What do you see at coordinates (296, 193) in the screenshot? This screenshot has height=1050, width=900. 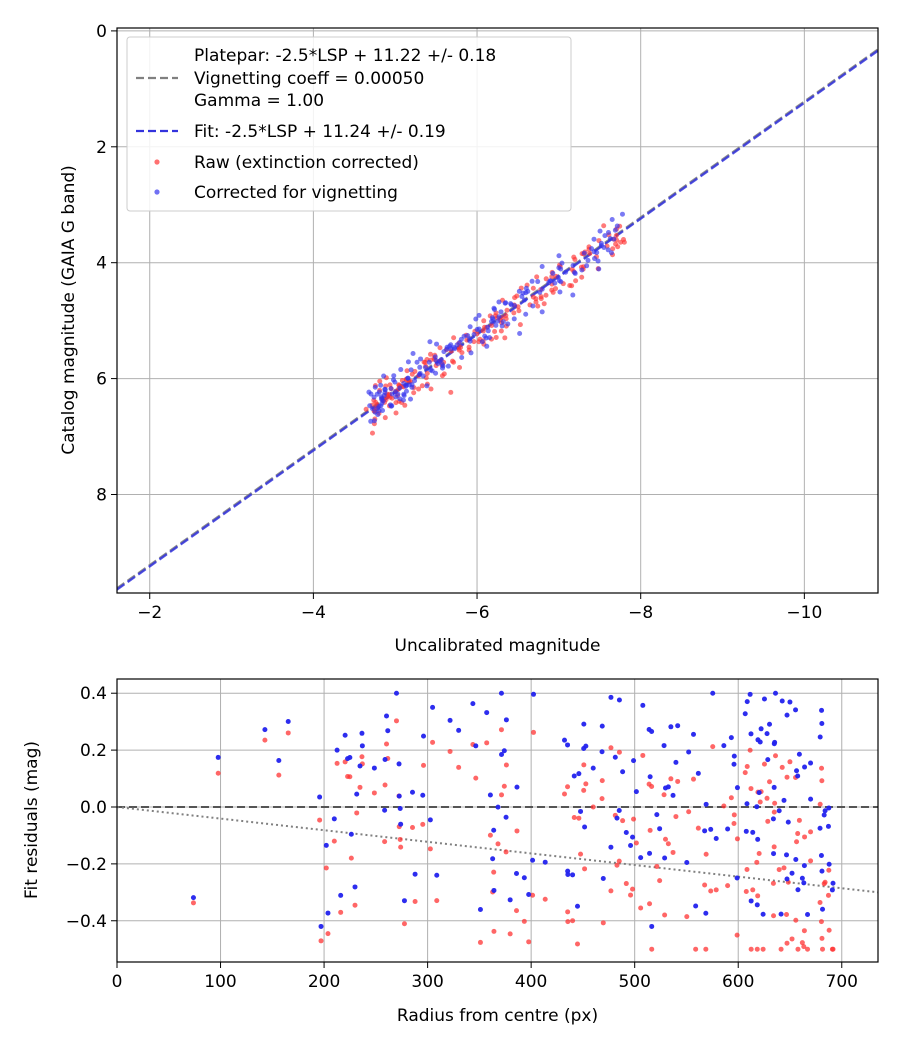 I see `legend-corrected-label: Corrected for vignetting` at bounding box center [296, 193].